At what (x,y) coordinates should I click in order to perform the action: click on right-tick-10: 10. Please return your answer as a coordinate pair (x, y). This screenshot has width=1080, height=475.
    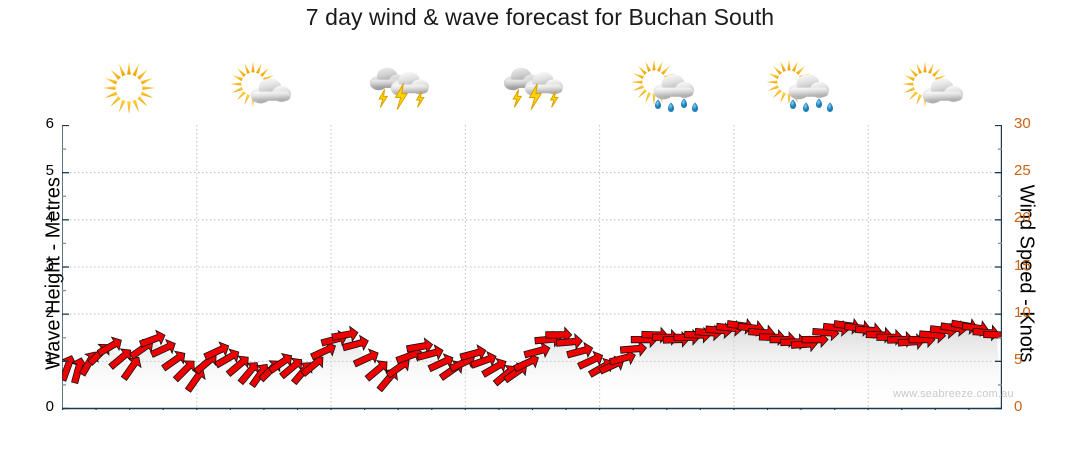
    Looking at the image, I should click on (1022, 312).